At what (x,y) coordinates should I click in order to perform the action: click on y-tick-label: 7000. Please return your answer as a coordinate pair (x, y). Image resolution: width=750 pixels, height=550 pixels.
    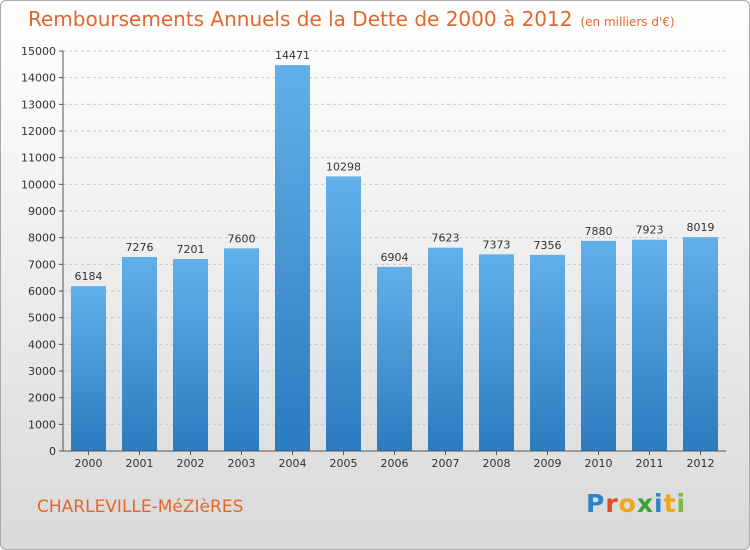
    Looking at the image, I should click on (42, 264).